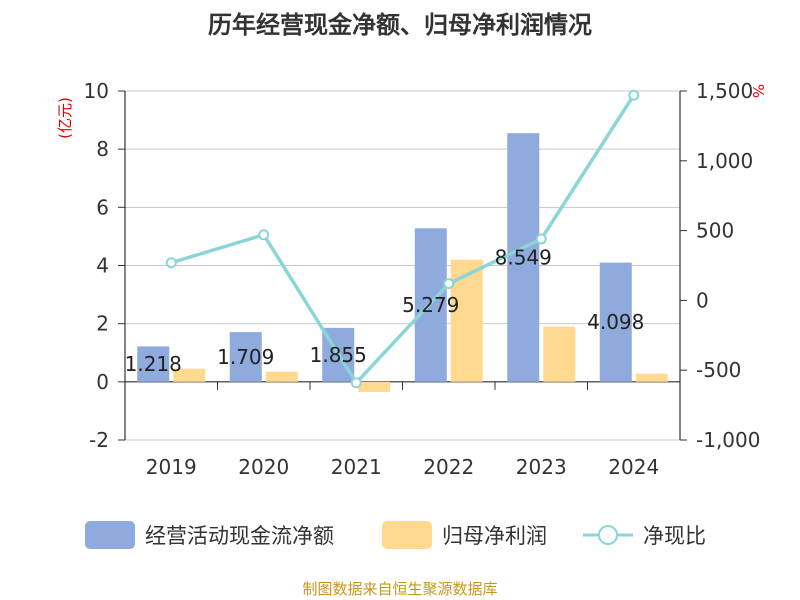 This screenshot has width=800, height=600. What do you see at coordinates (718, 370) in the screenshot?
I see `right-tick-label: -500` at bounding box center [718, 370].